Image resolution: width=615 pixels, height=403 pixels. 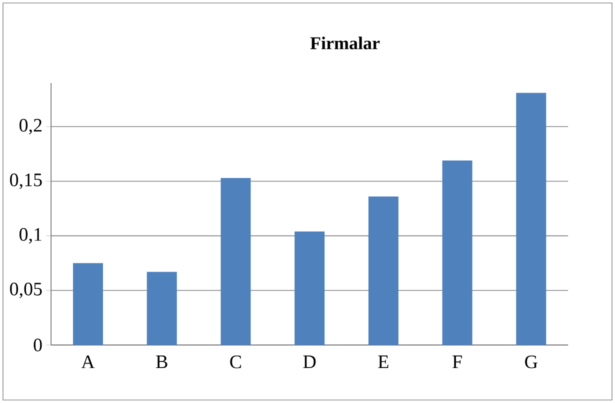 What do you see at coordinates (38, 345) in the screenshot?
I see `y-tick-label: 0` at bounding box center [38, 345].